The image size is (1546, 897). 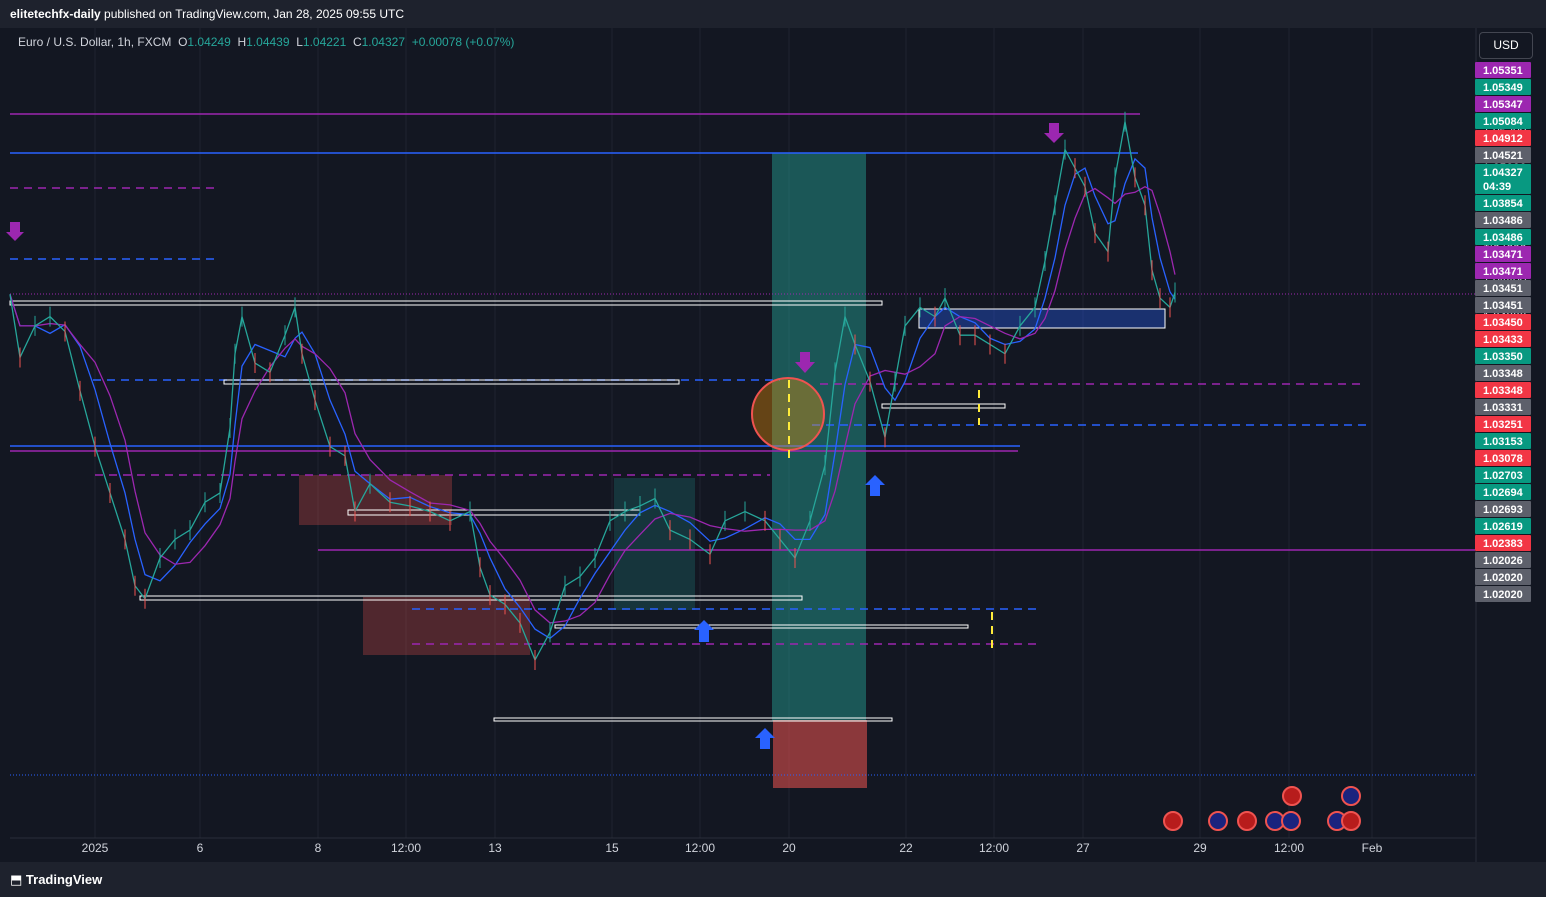 I want to click on svg-text: 1.02694, so click(x=1503, y=493).